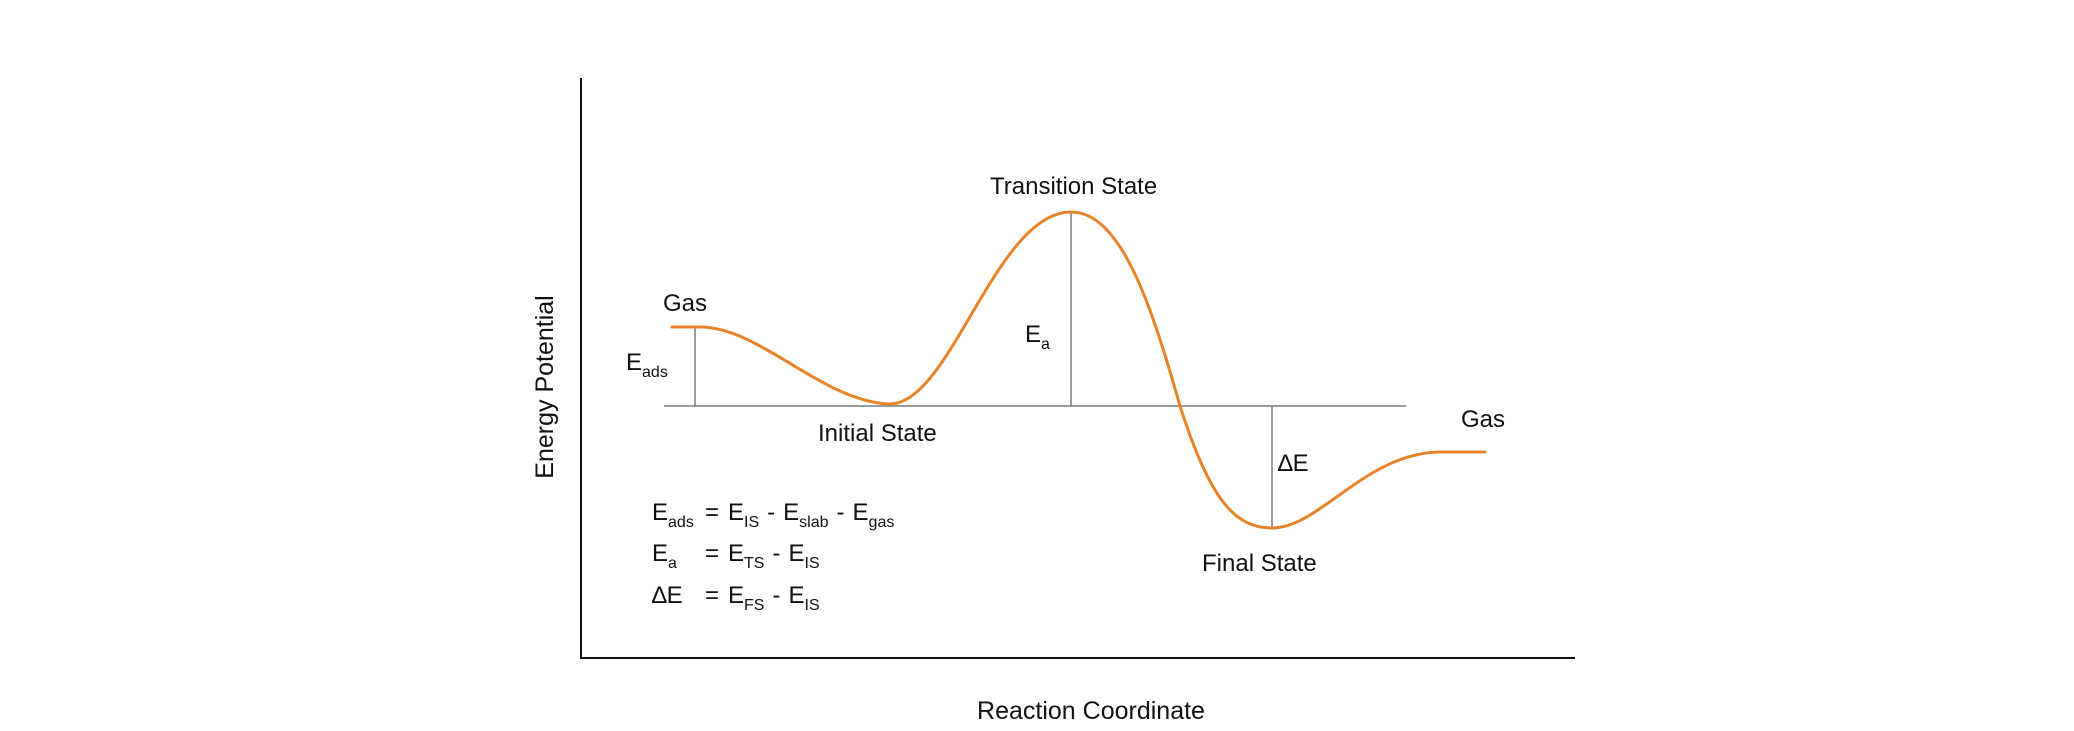  What do you see at coordinates (1091, 711) in the screenshot?
I see `x-axis-label: Reaction Coordinate` at bounding box center [1091, 711].